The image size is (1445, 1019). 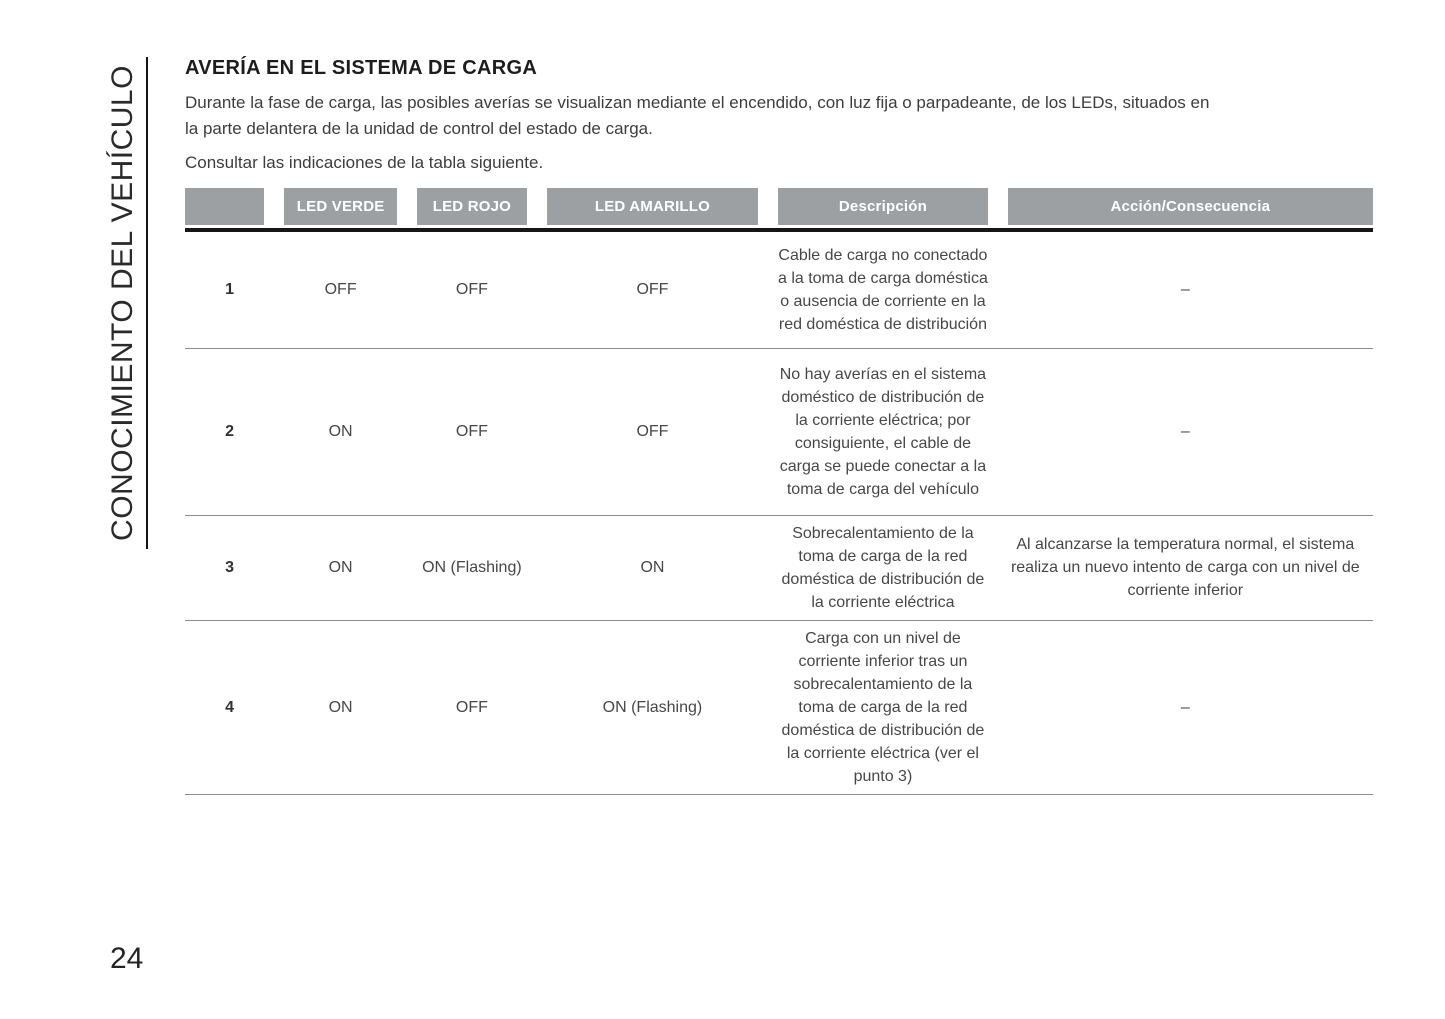 What do you see at coordinates (472, 206) in the screenshot?
I see `header-label-led-rojo: LED ROJO` at bounding box center [472, 206].